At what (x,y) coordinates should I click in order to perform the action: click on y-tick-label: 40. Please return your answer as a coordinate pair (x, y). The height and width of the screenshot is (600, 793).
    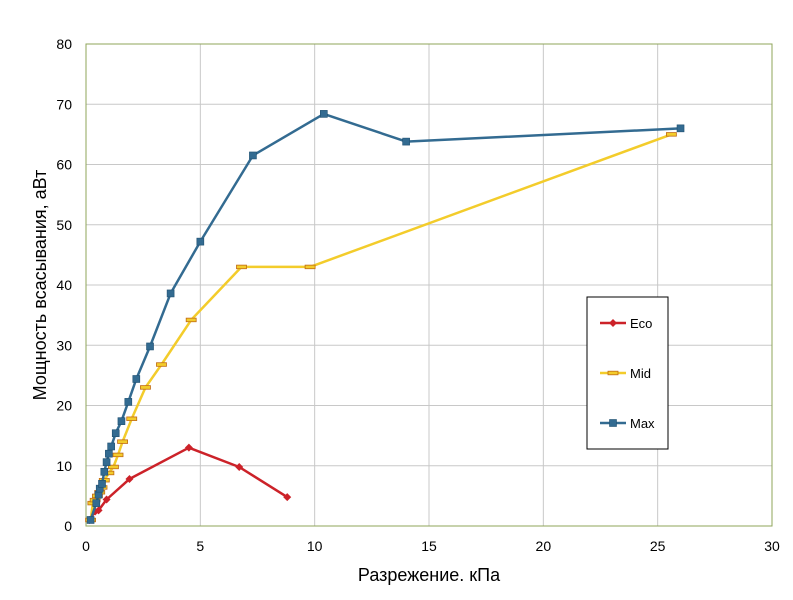
    Looking at the image, I should click on (64, 285).